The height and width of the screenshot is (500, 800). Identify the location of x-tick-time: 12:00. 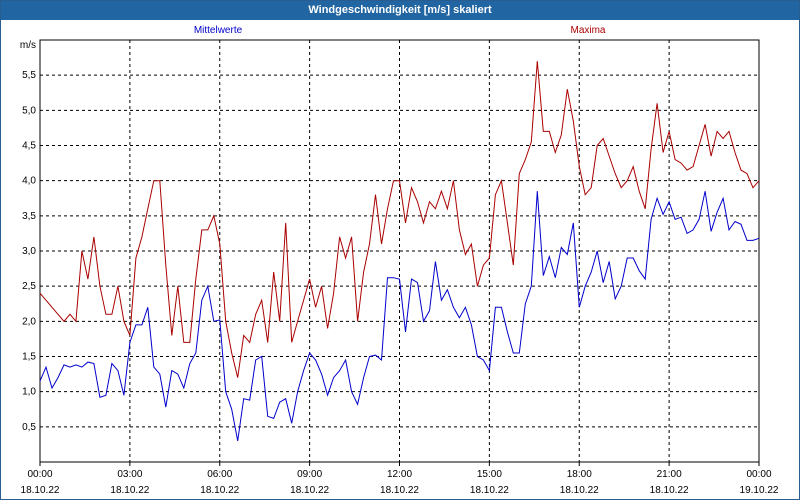
(399, 474).